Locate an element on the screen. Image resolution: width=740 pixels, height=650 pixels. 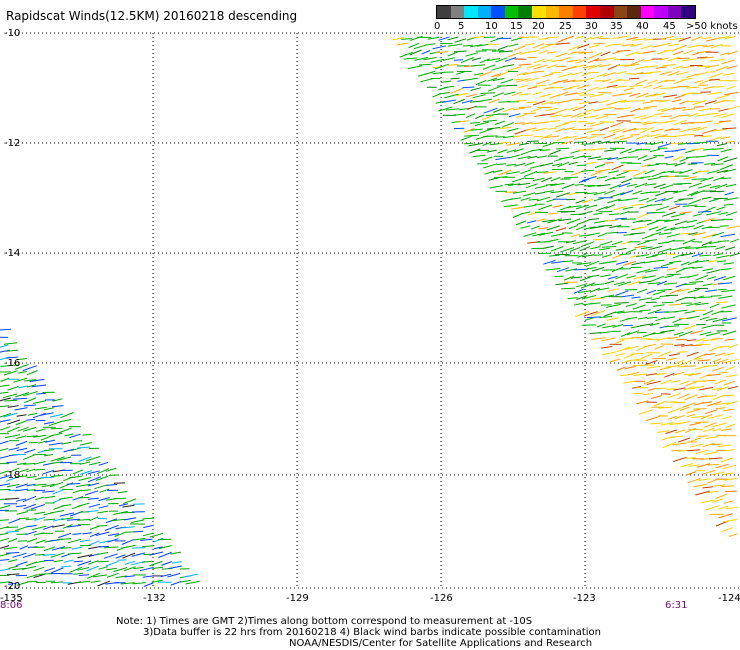
swath-time-left: 8:06 is located at coordinates (11, 605).